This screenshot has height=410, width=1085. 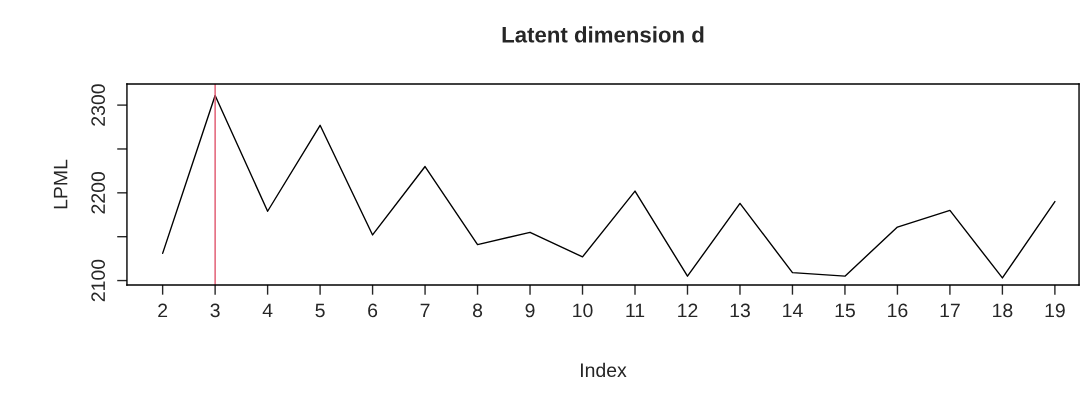 What do you see at coordinates (635, 310) in the screenshot?
I see `x-tick-label: 11` at bounding box center [635, 310].